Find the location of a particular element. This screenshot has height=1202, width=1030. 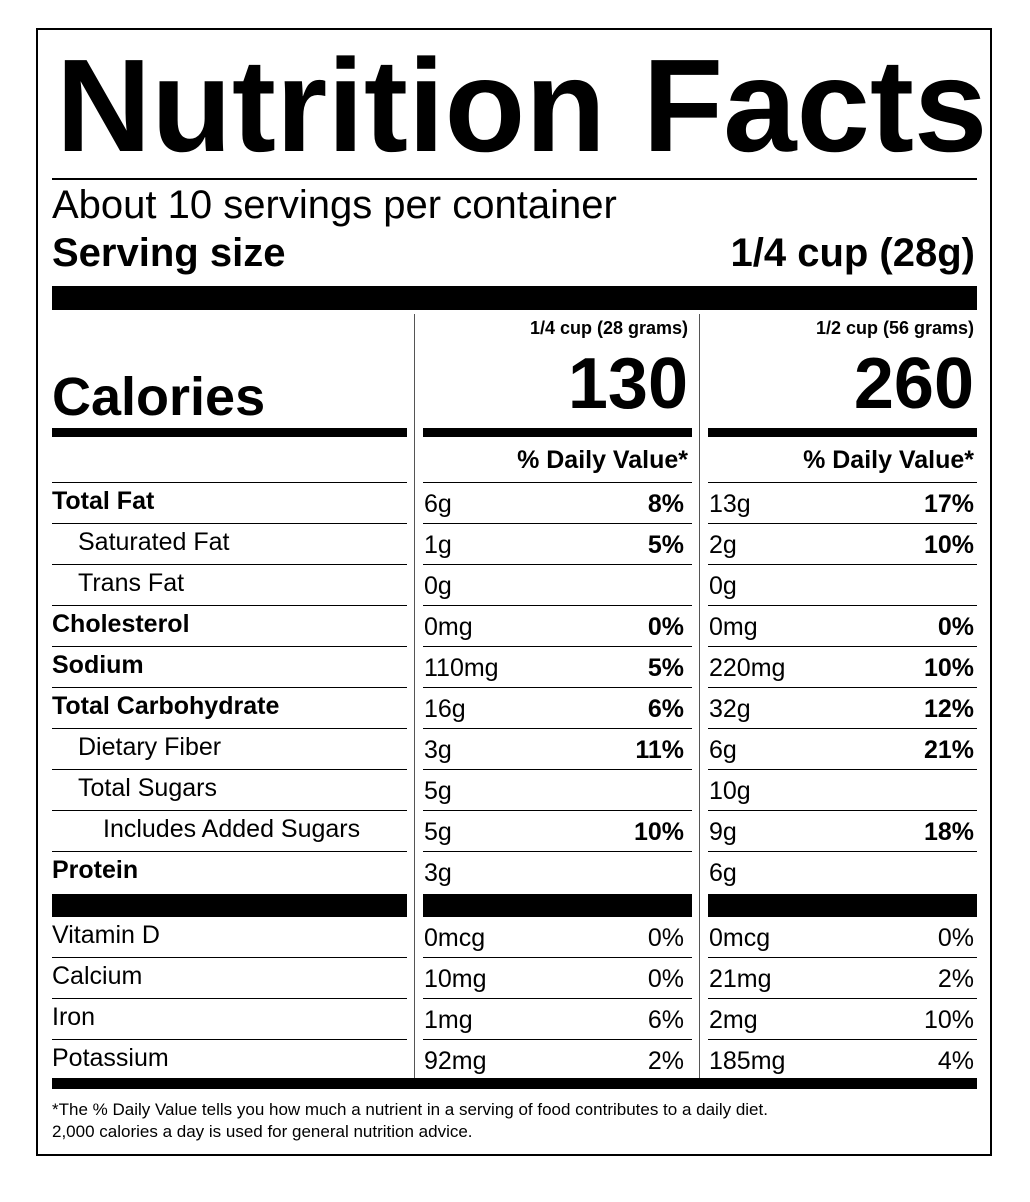

amount-col2: 9g is located at coordinates (723, 832).